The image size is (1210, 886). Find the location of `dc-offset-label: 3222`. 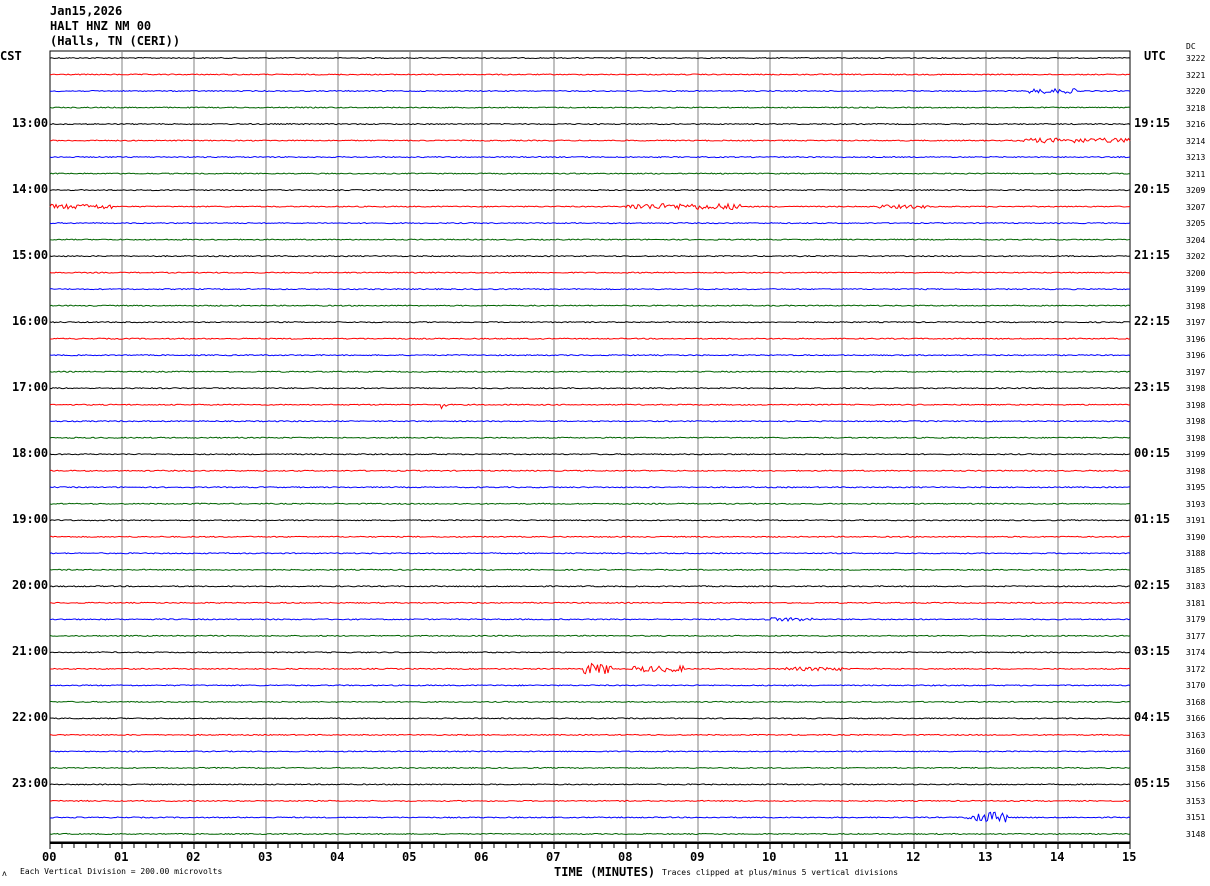

dc-offset-label: 3222 is located at coordinates (1196, 58).